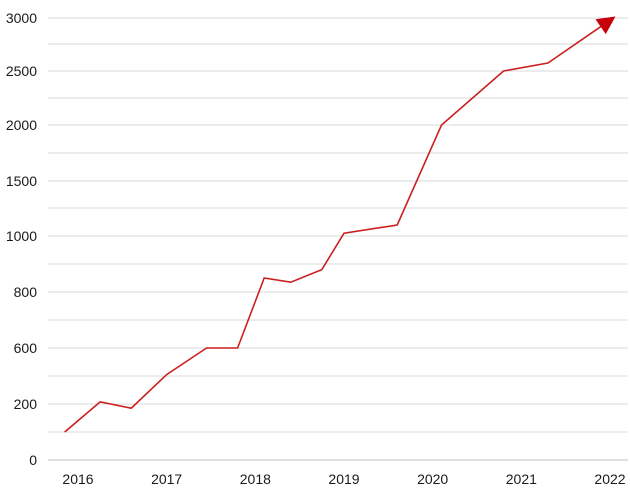 Image resolution: width=630 pixels, height=500 pixels. Describe the element at coordinates (521, 479) in the screenshot. I see `x-tick-label: 2021` at that location.